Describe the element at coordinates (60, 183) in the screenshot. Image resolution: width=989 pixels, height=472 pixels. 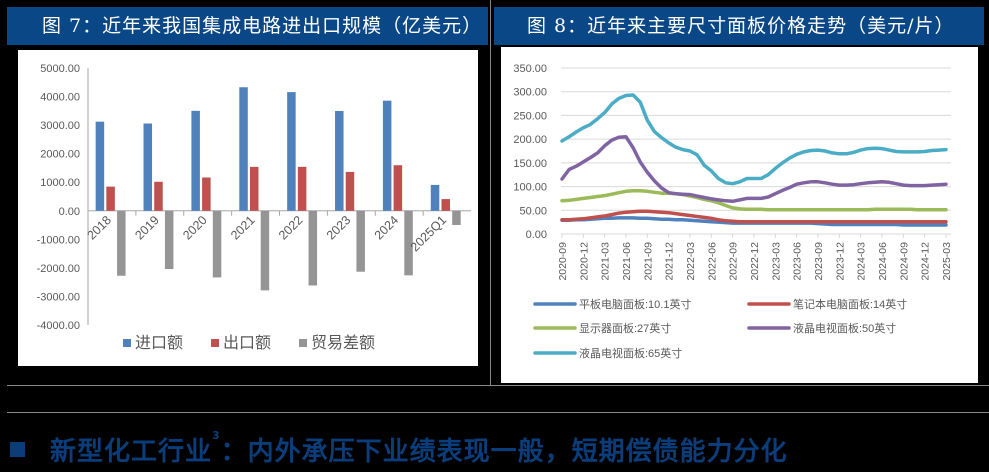
I see `y-tick-label: 1000.00` at that location.